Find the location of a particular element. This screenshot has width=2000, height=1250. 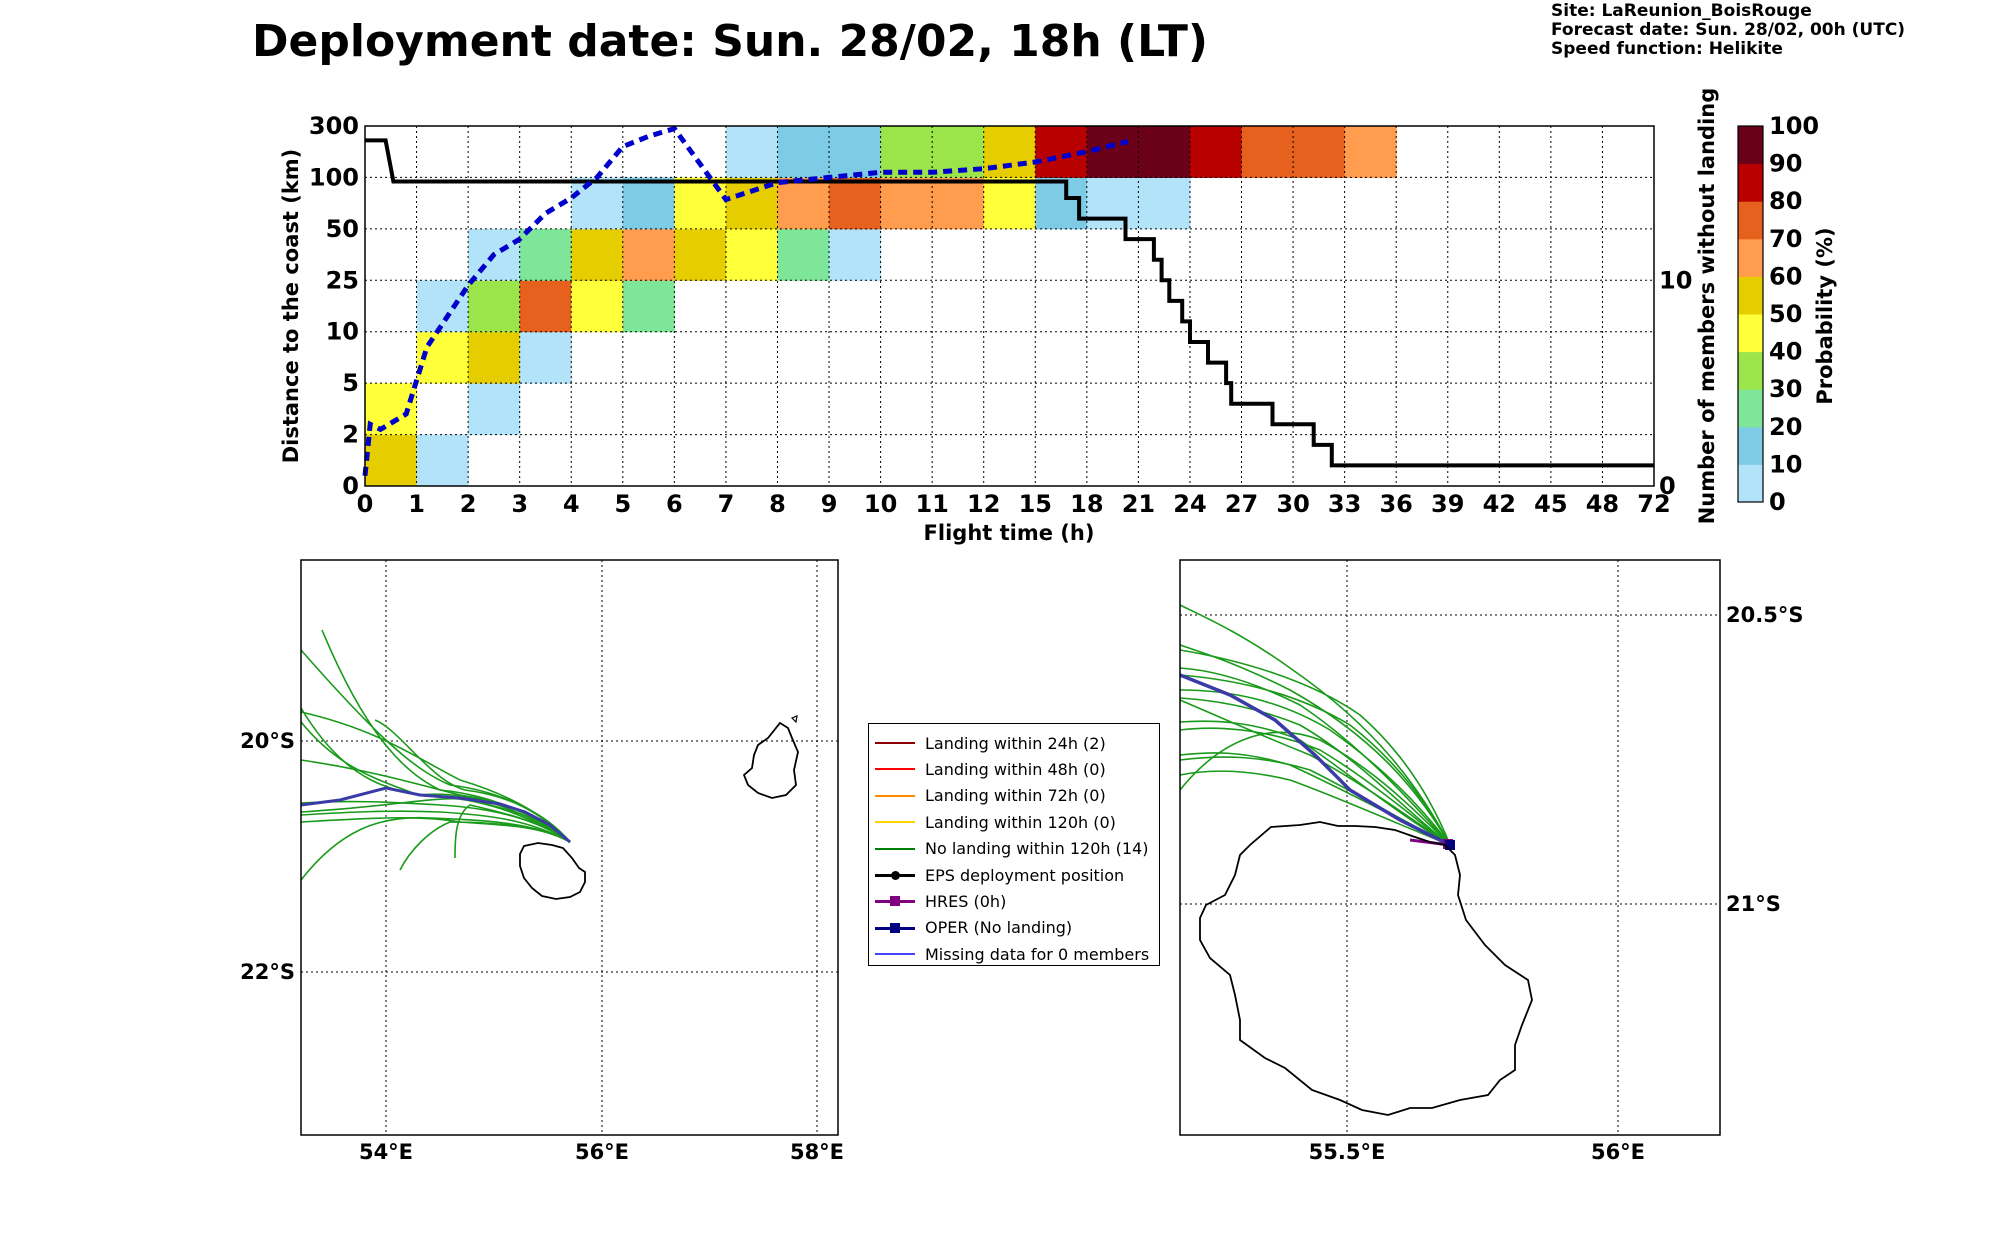

y-tick-label: 0 is located at coordinates (350, 486).